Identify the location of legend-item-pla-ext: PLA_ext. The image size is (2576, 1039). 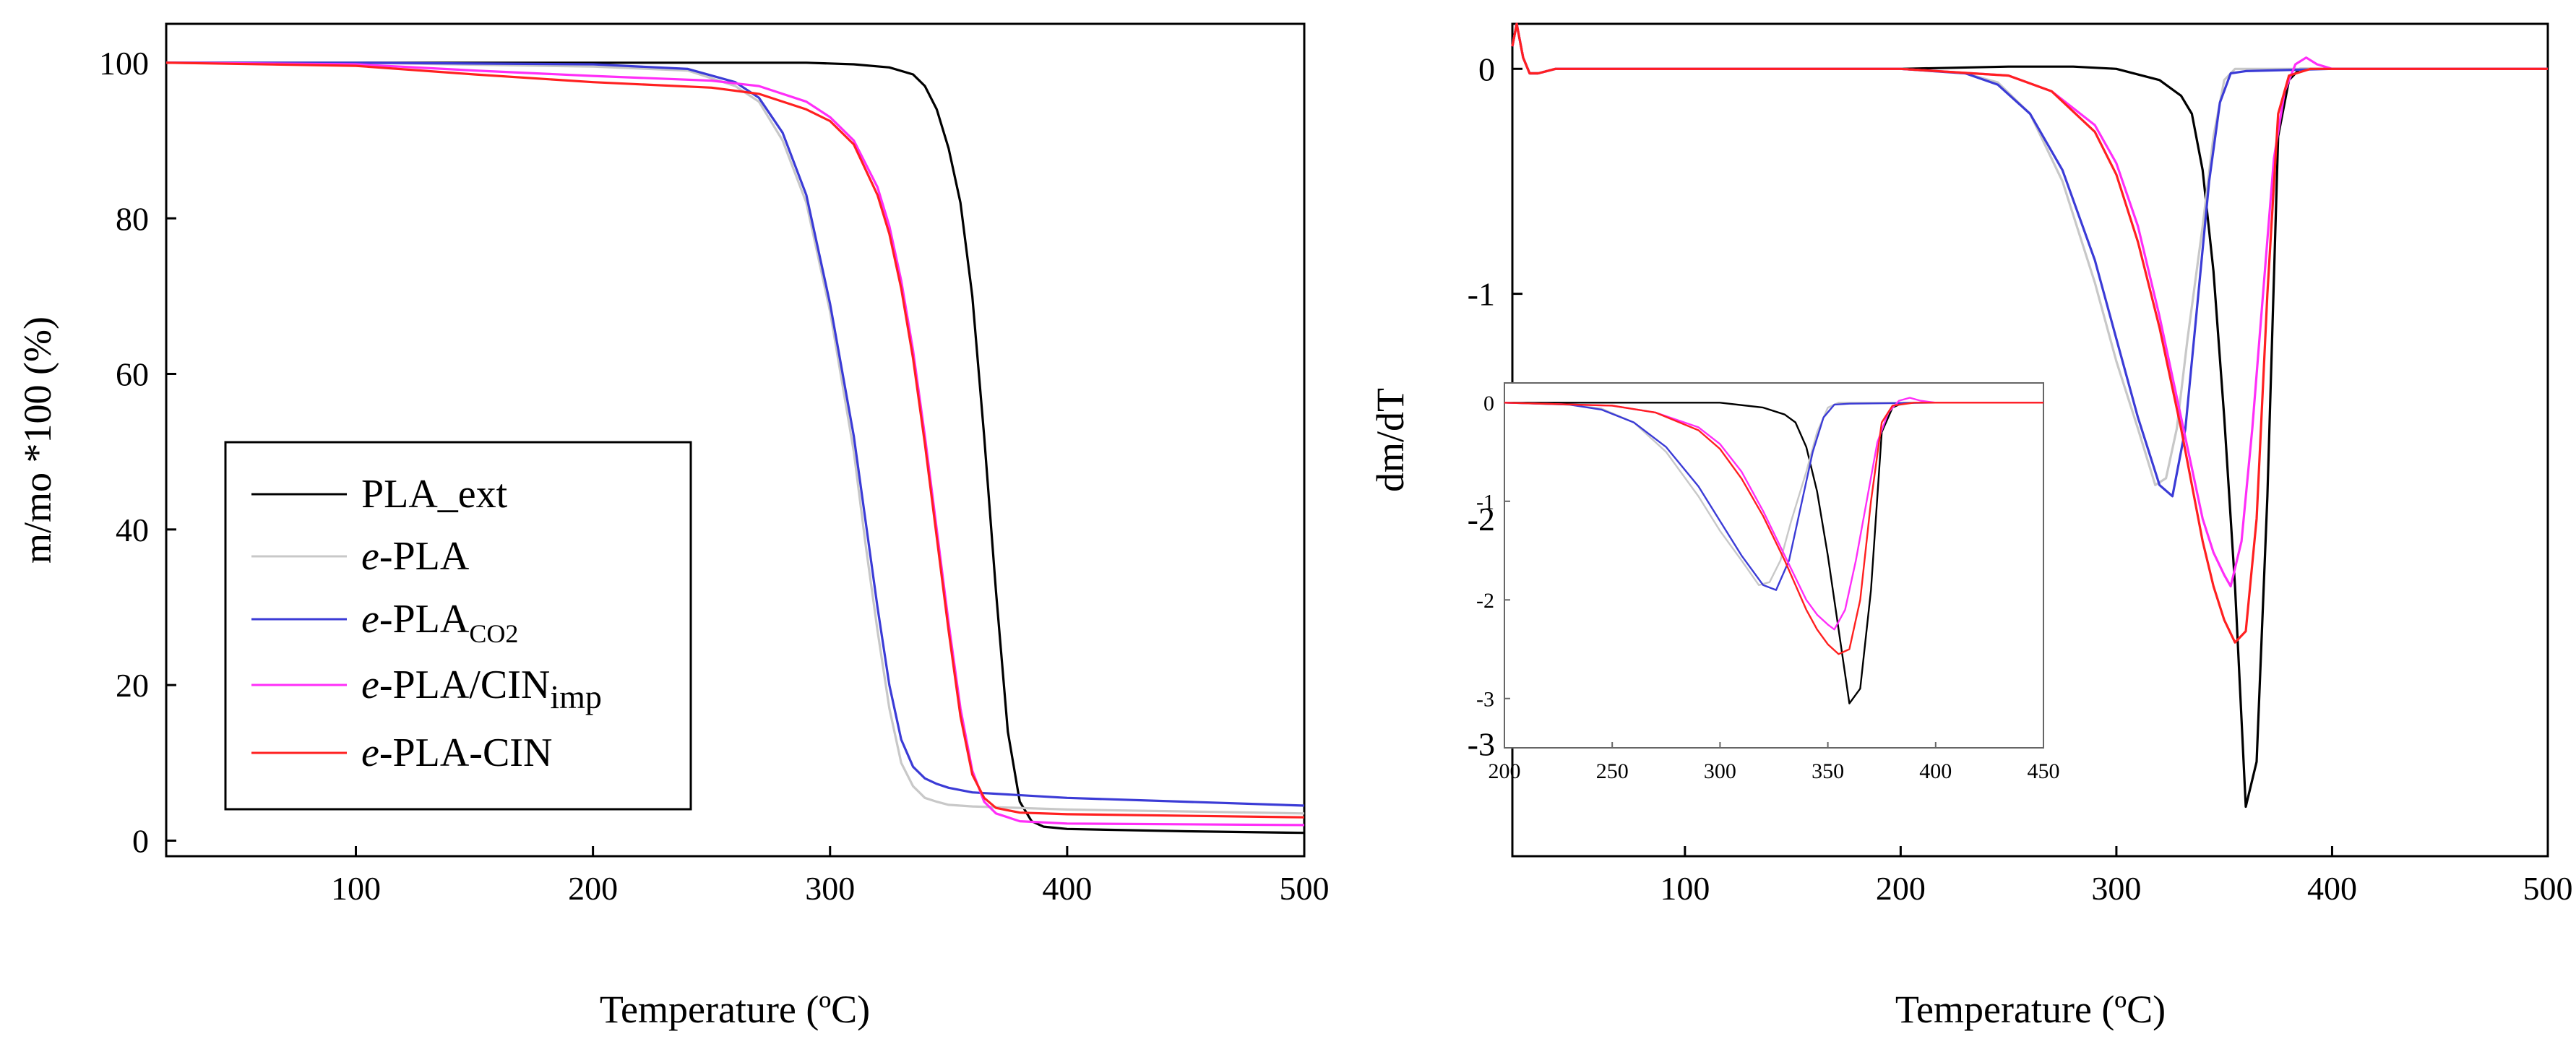
(379, 494).